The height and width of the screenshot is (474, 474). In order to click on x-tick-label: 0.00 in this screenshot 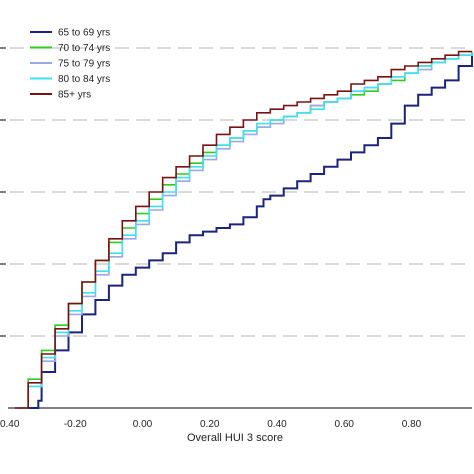, I will do `click(143, 424)`.